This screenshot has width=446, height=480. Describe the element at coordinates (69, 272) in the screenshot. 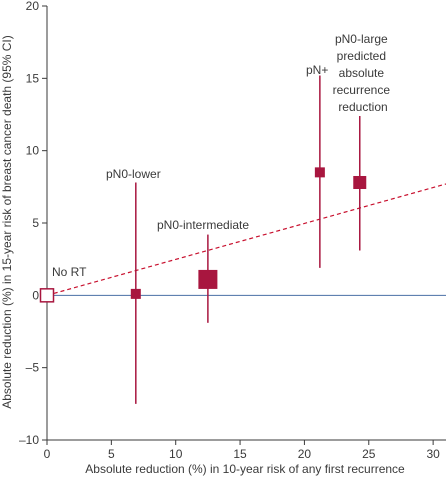

I see `point-label-no-rt: No RT` at that location.